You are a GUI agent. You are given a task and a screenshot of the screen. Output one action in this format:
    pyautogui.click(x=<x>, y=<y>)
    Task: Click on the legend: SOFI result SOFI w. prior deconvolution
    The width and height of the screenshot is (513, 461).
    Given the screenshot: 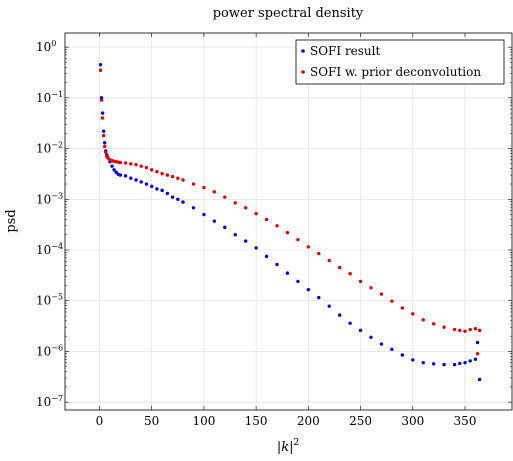 What is the action you would take?
    pyautogui.click(x=400, y=62)
    